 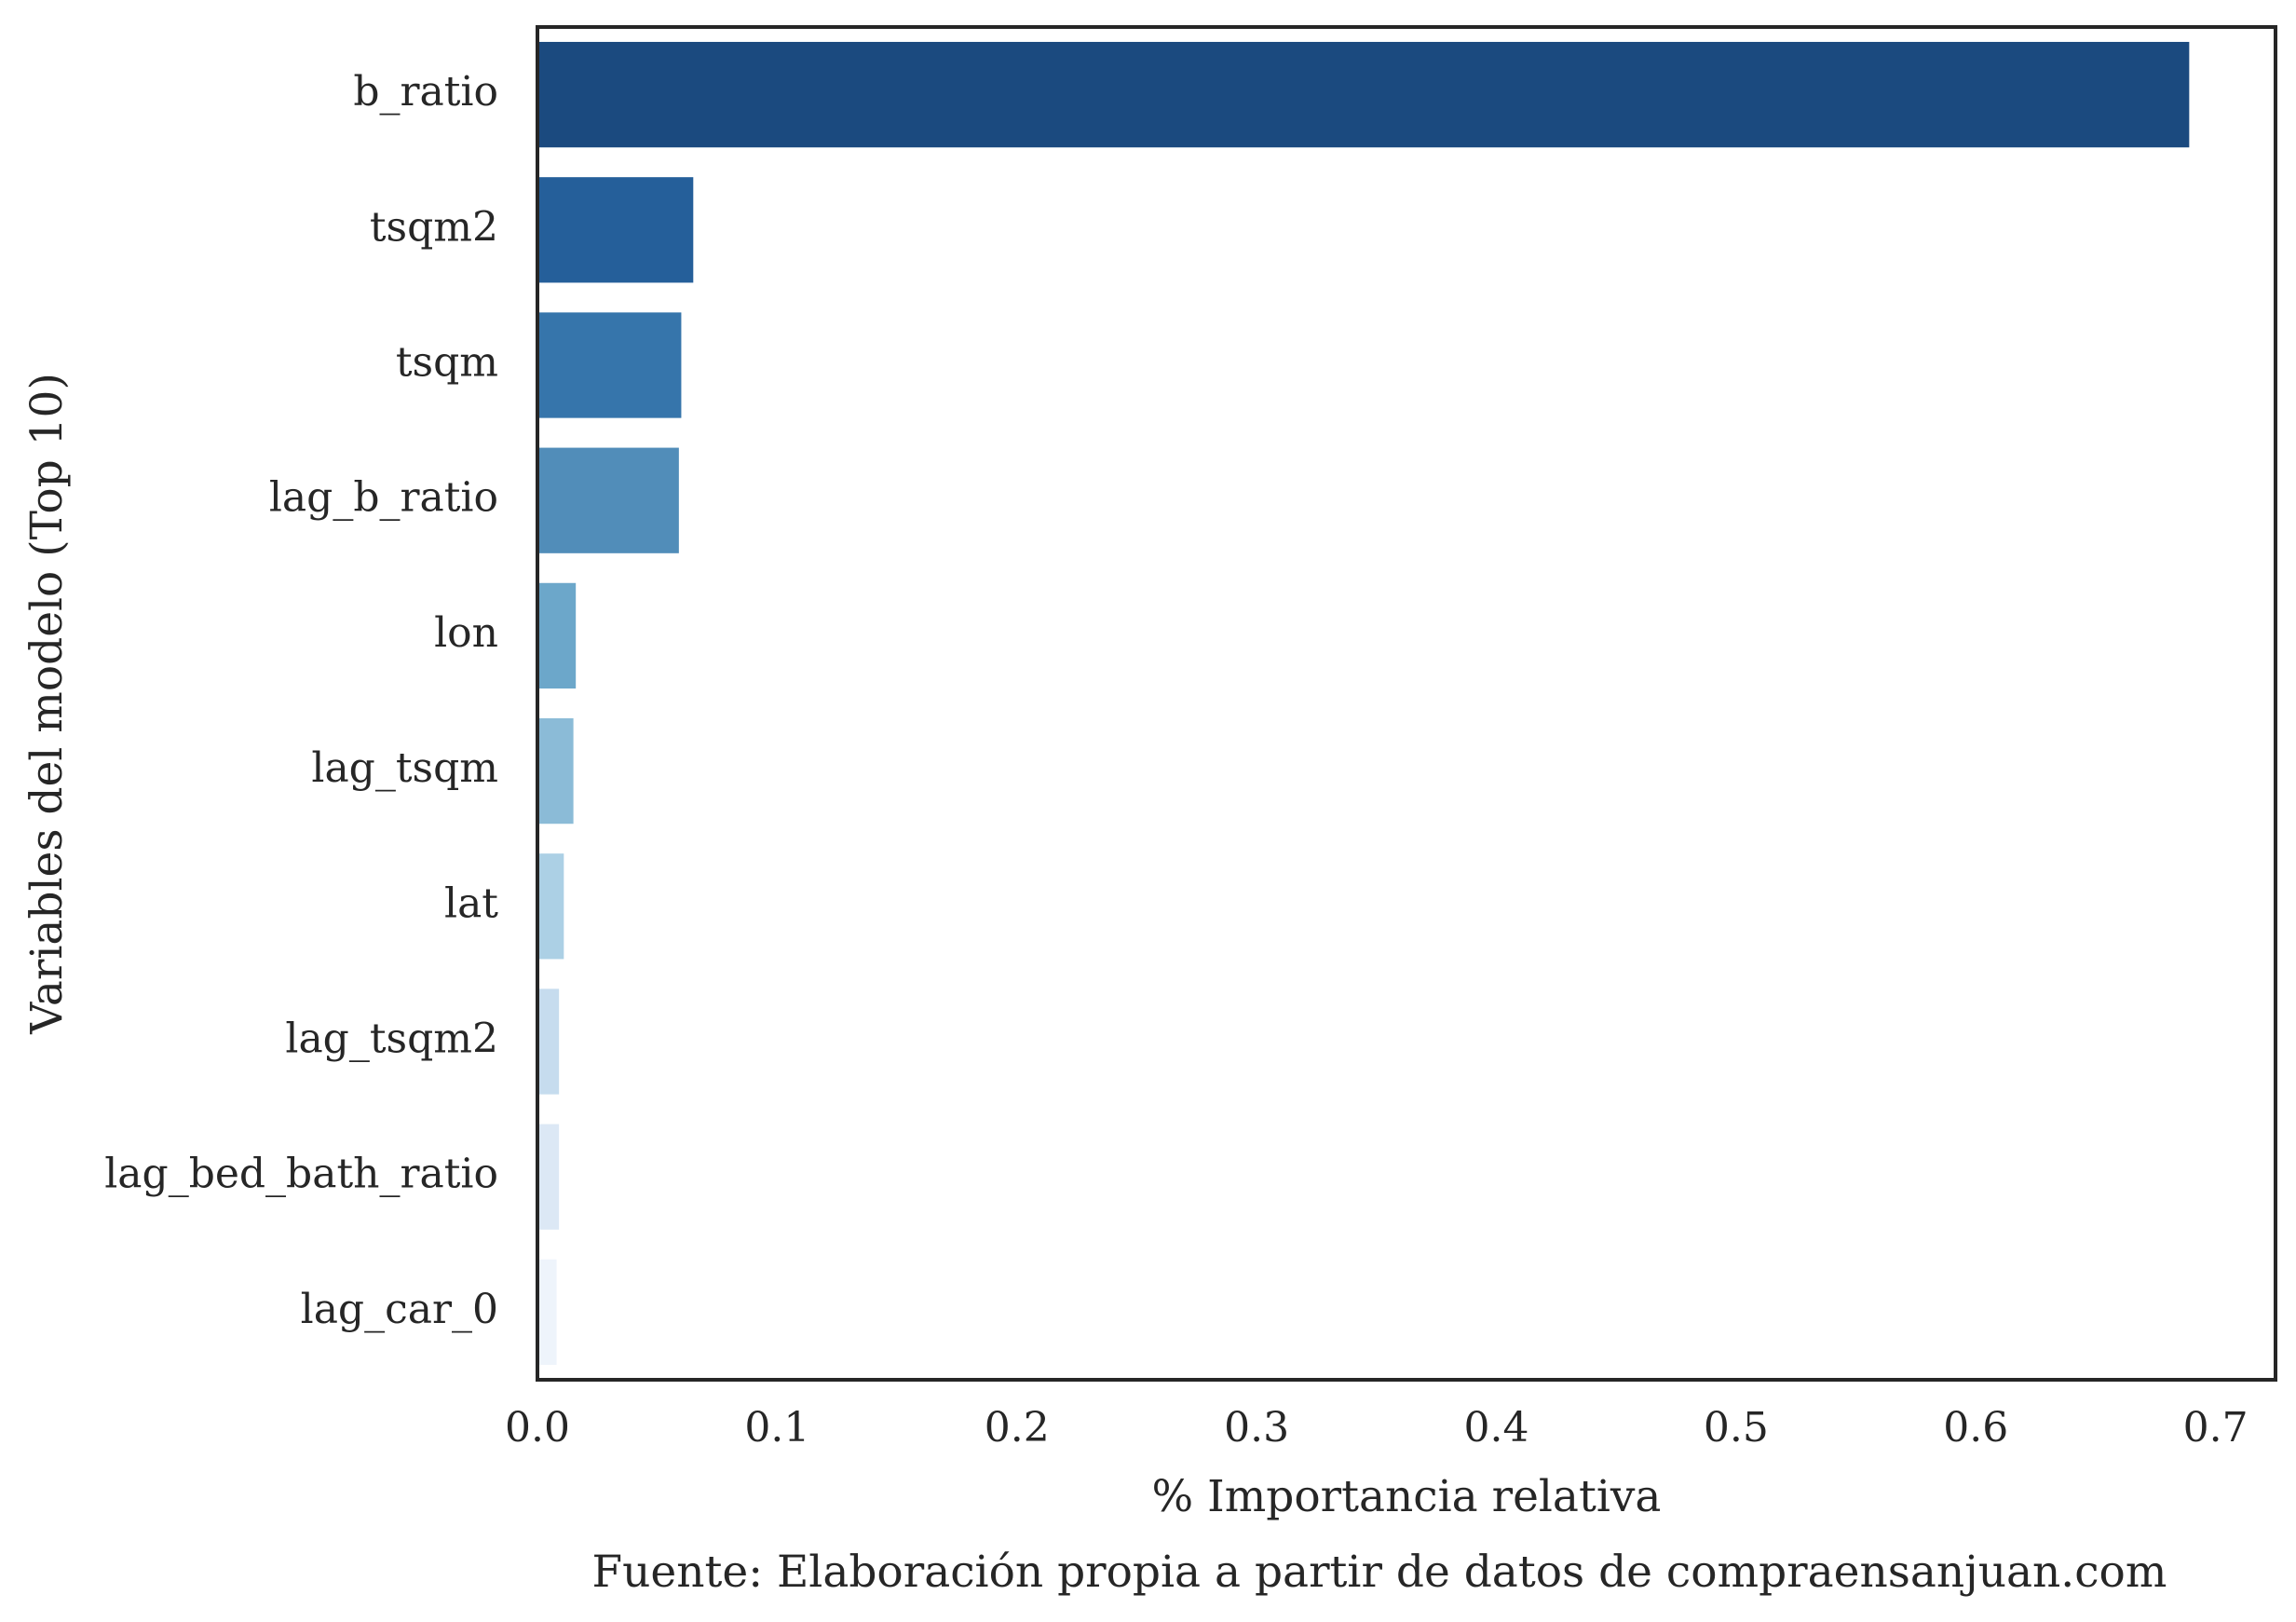 What do you see at coordinates (1736, 1428) in the screenshot?
I see `x-tick-label: 0.5` at bounding box center [1736, 1428].